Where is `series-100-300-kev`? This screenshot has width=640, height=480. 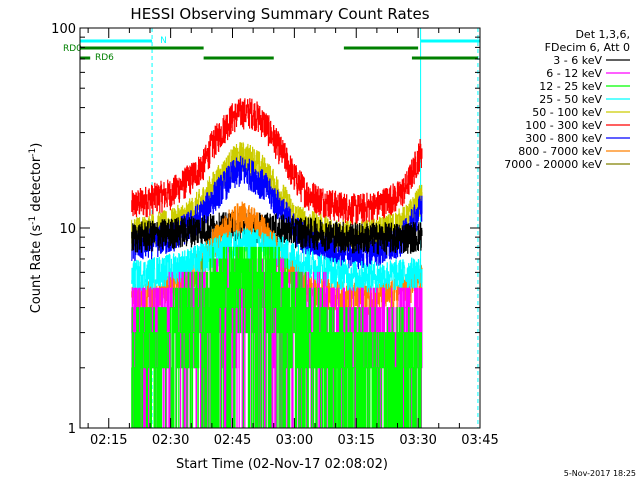 series-100-300-kev is located at coordinates (277, 162).